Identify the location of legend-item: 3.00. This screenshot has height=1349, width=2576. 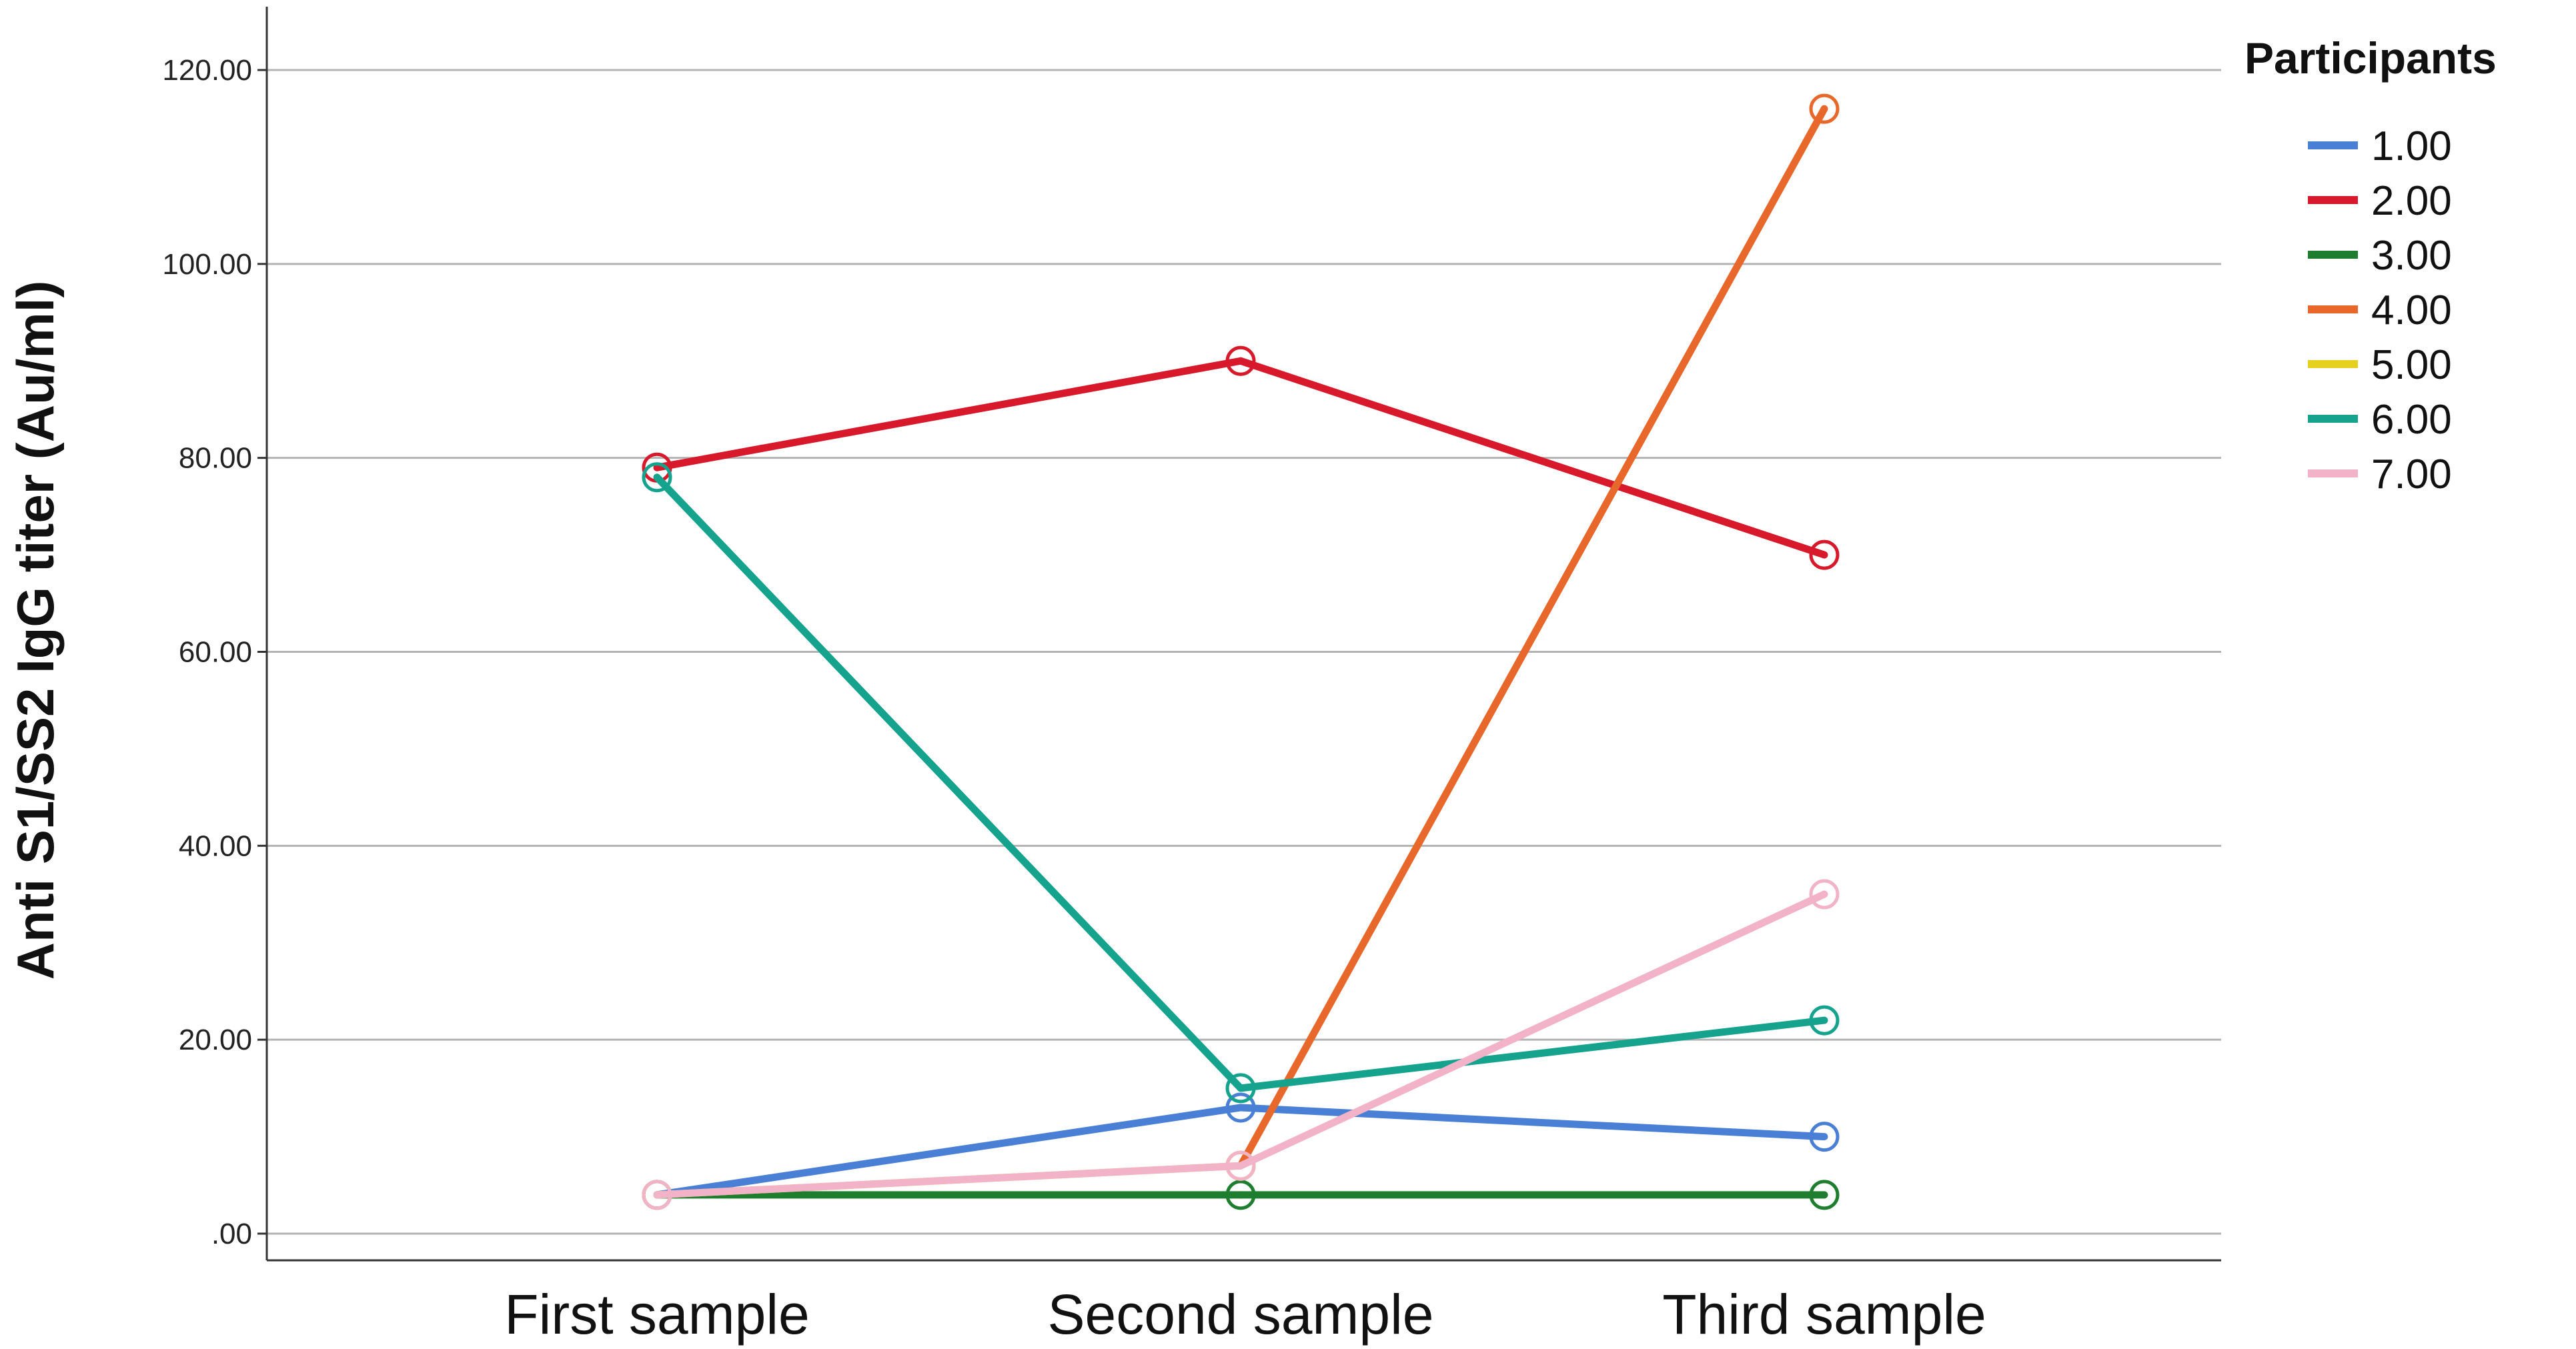
(2380, 256).